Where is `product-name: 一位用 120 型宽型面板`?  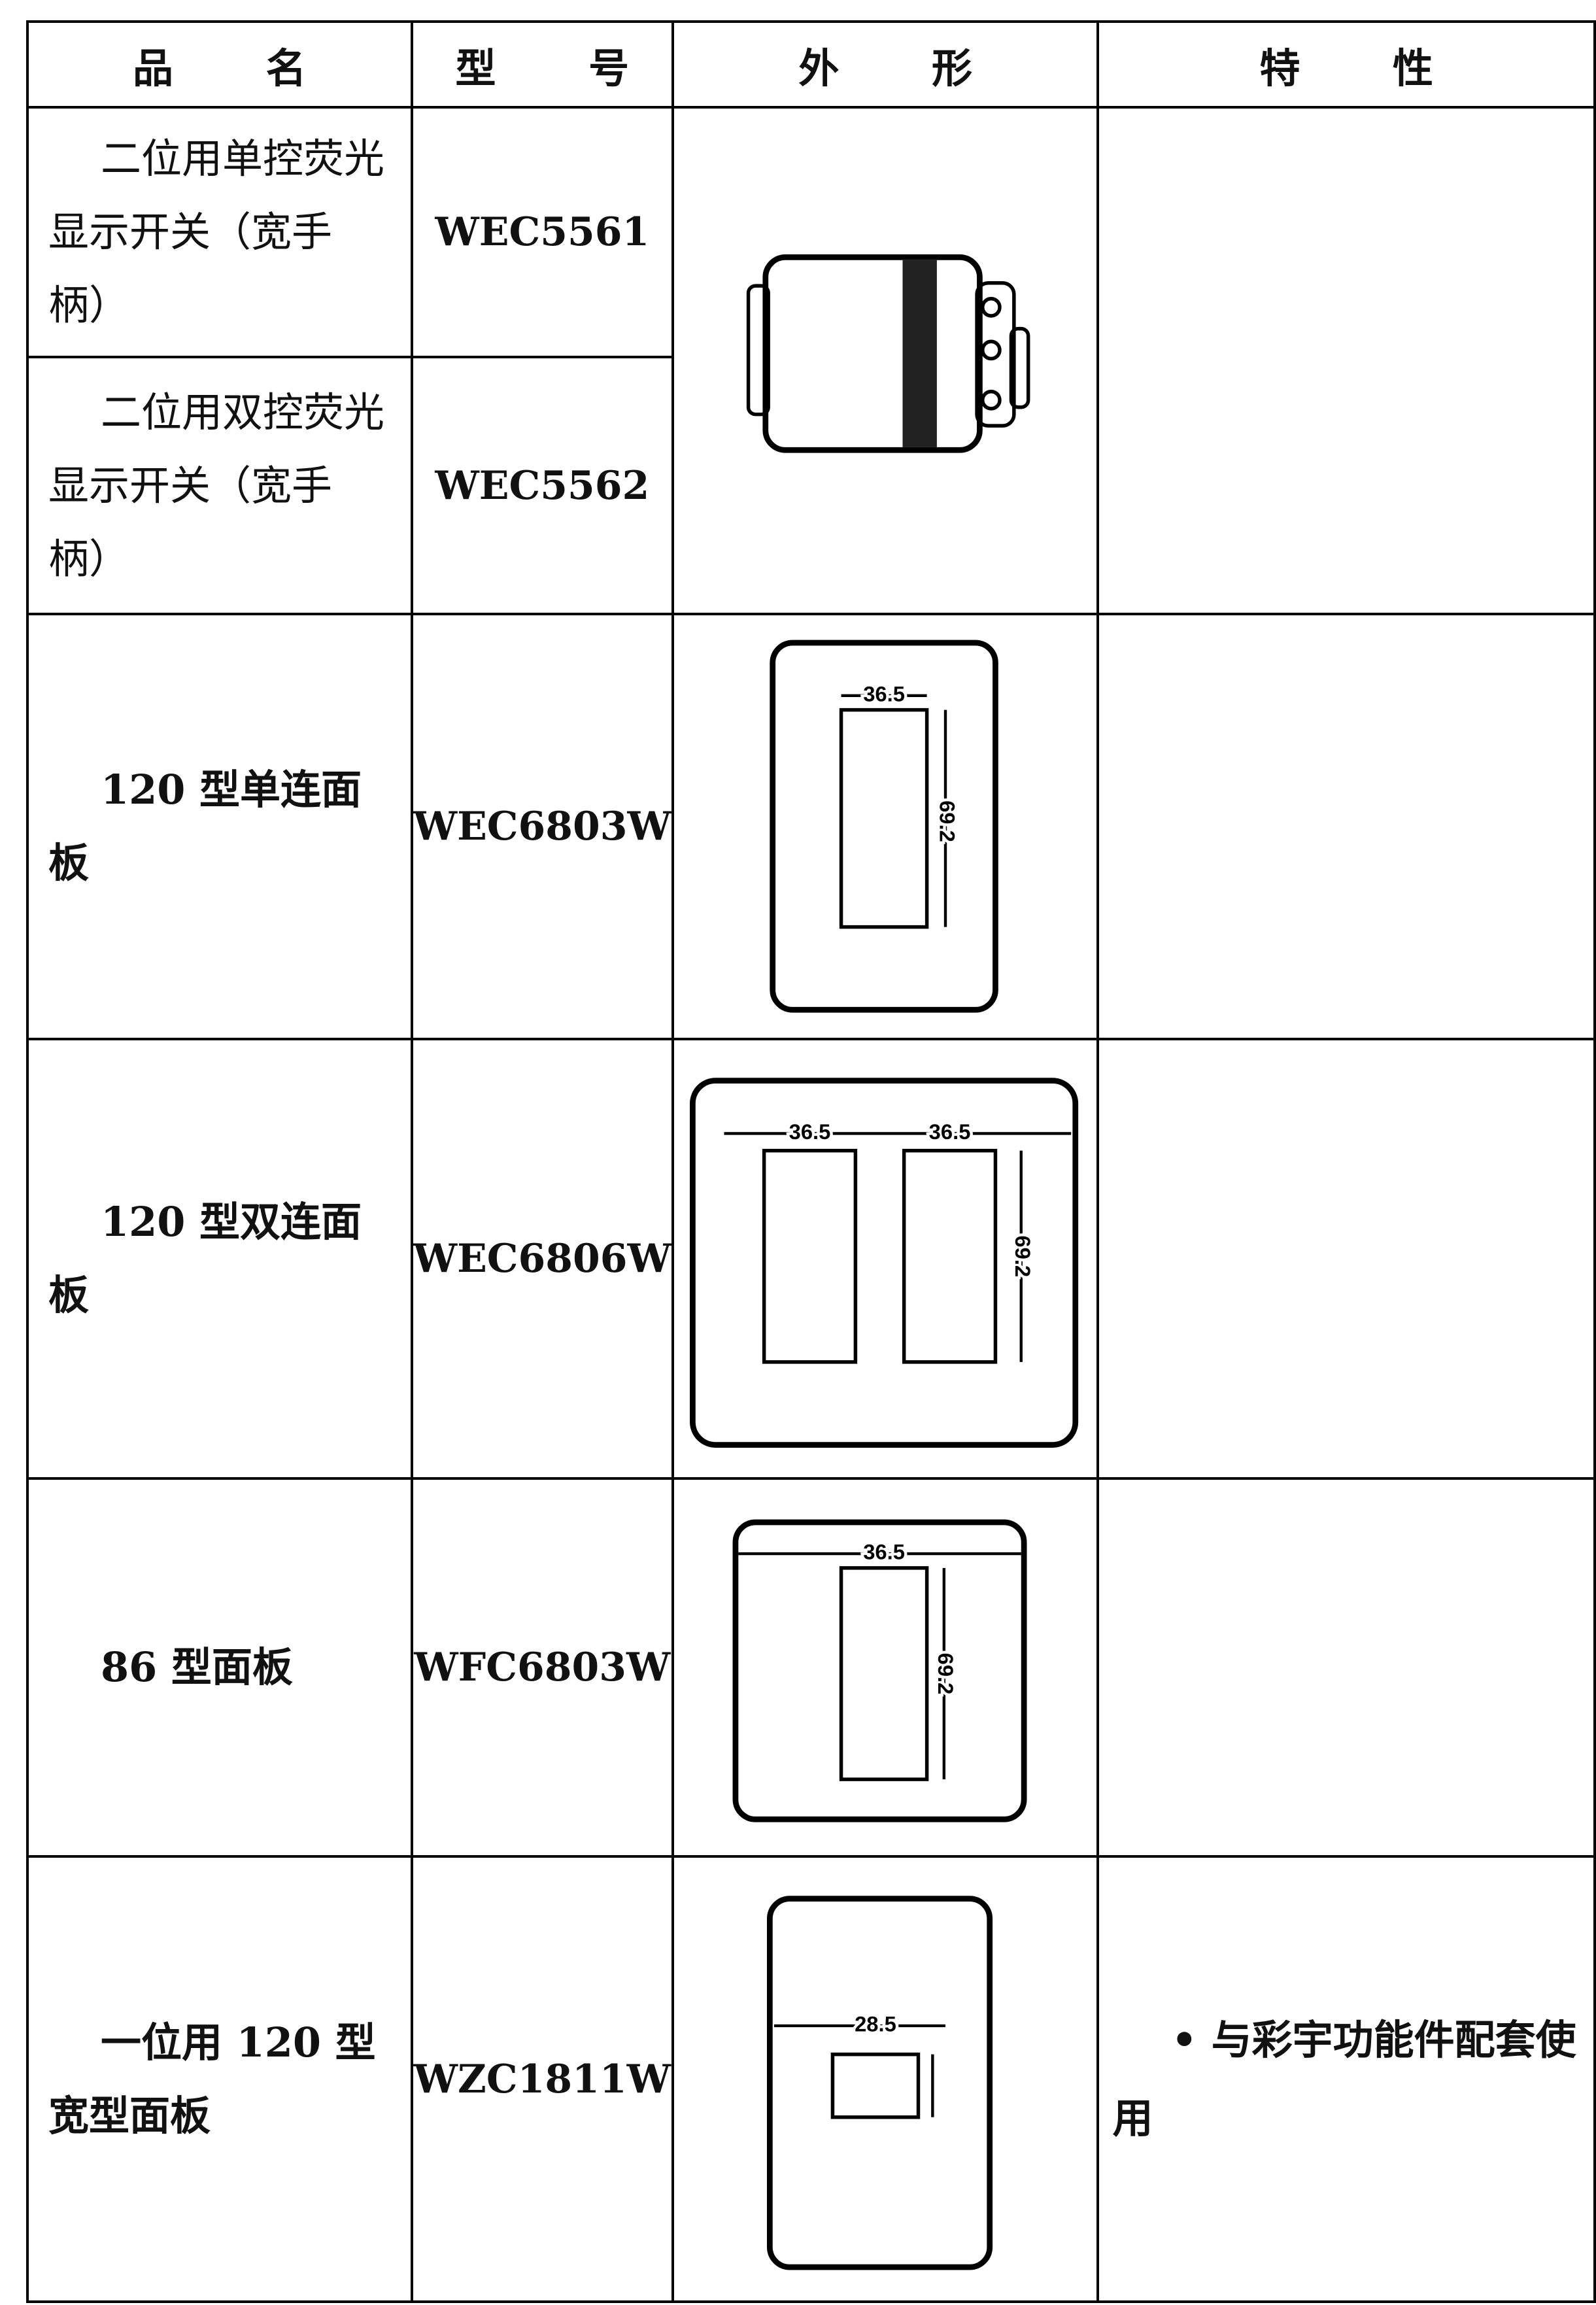
product-name: 一位用 120 型宽型面板 is located at coordinates (220, 2079).